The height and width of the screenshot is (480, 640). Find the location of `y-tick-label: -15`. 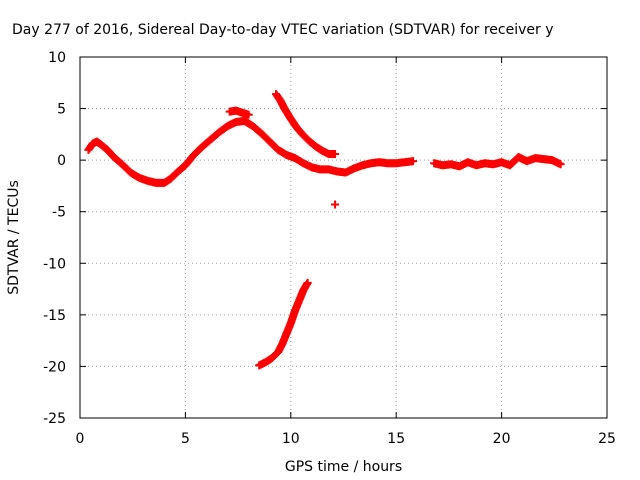

y-tick-label: -15 is located at coordinates (54, 316).